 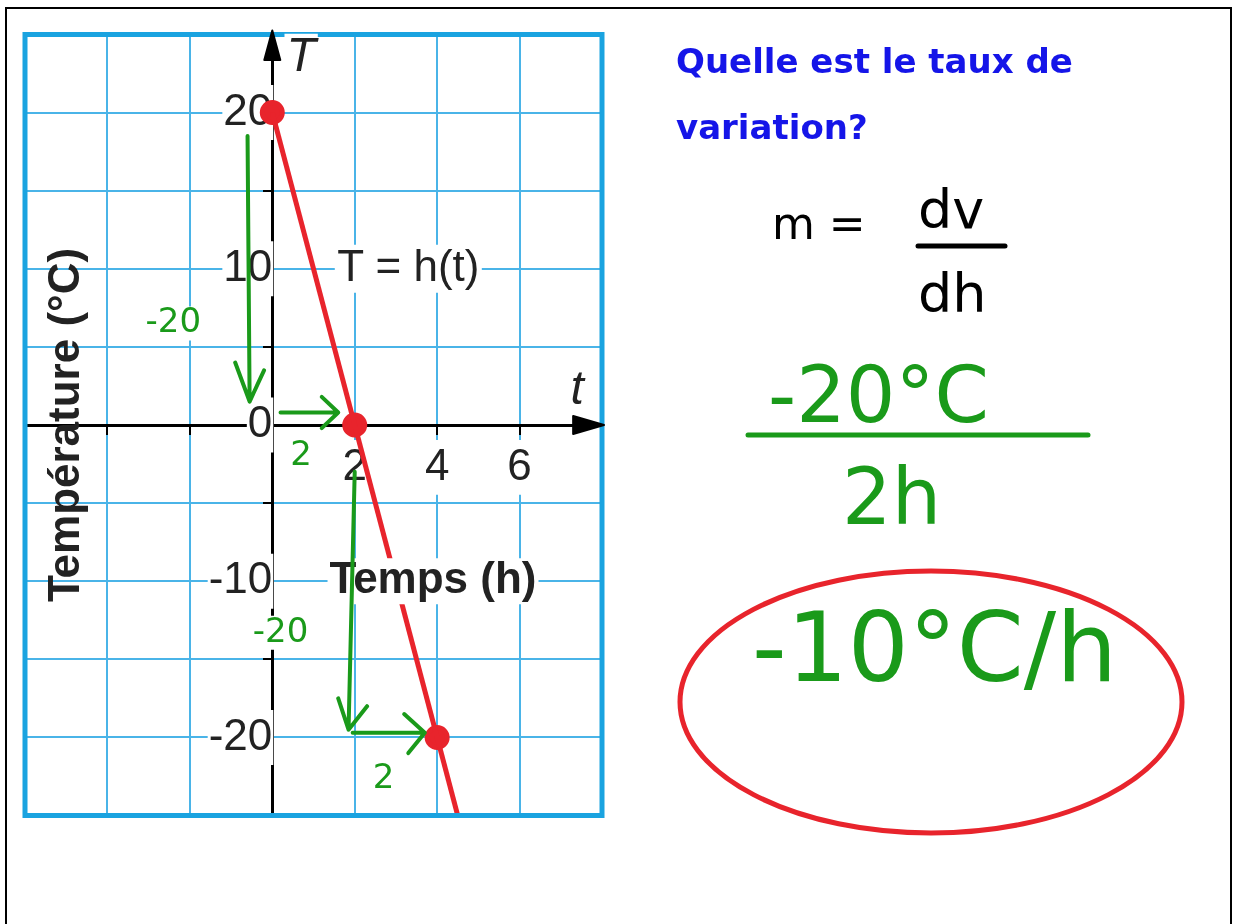 What do you see at coordinates (578, 387) in the screenshot?
I see `annotation: t` at bounding box center [578, 387].